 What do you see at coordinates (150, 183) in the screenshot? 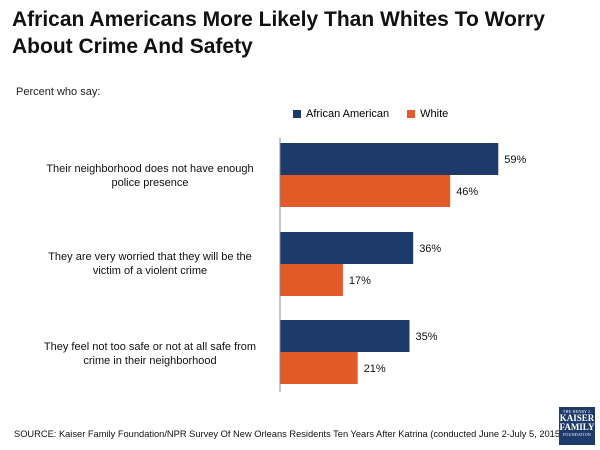
I see `category-label-line: police presence` at bounding box center [150, 183].